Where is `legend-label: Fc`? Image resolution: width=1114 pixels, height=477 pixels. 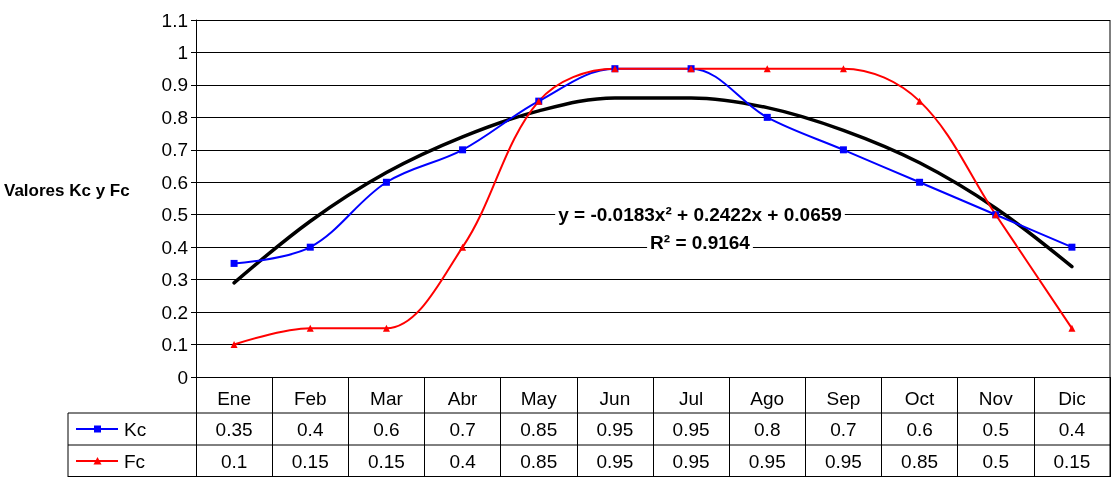
legend-label: Fc is located at coordinates (135, 461).